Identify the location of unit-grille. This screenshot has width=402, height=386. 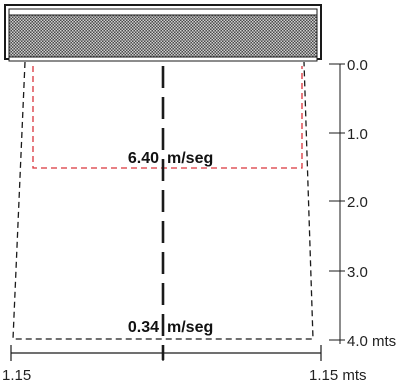
(163, 36).